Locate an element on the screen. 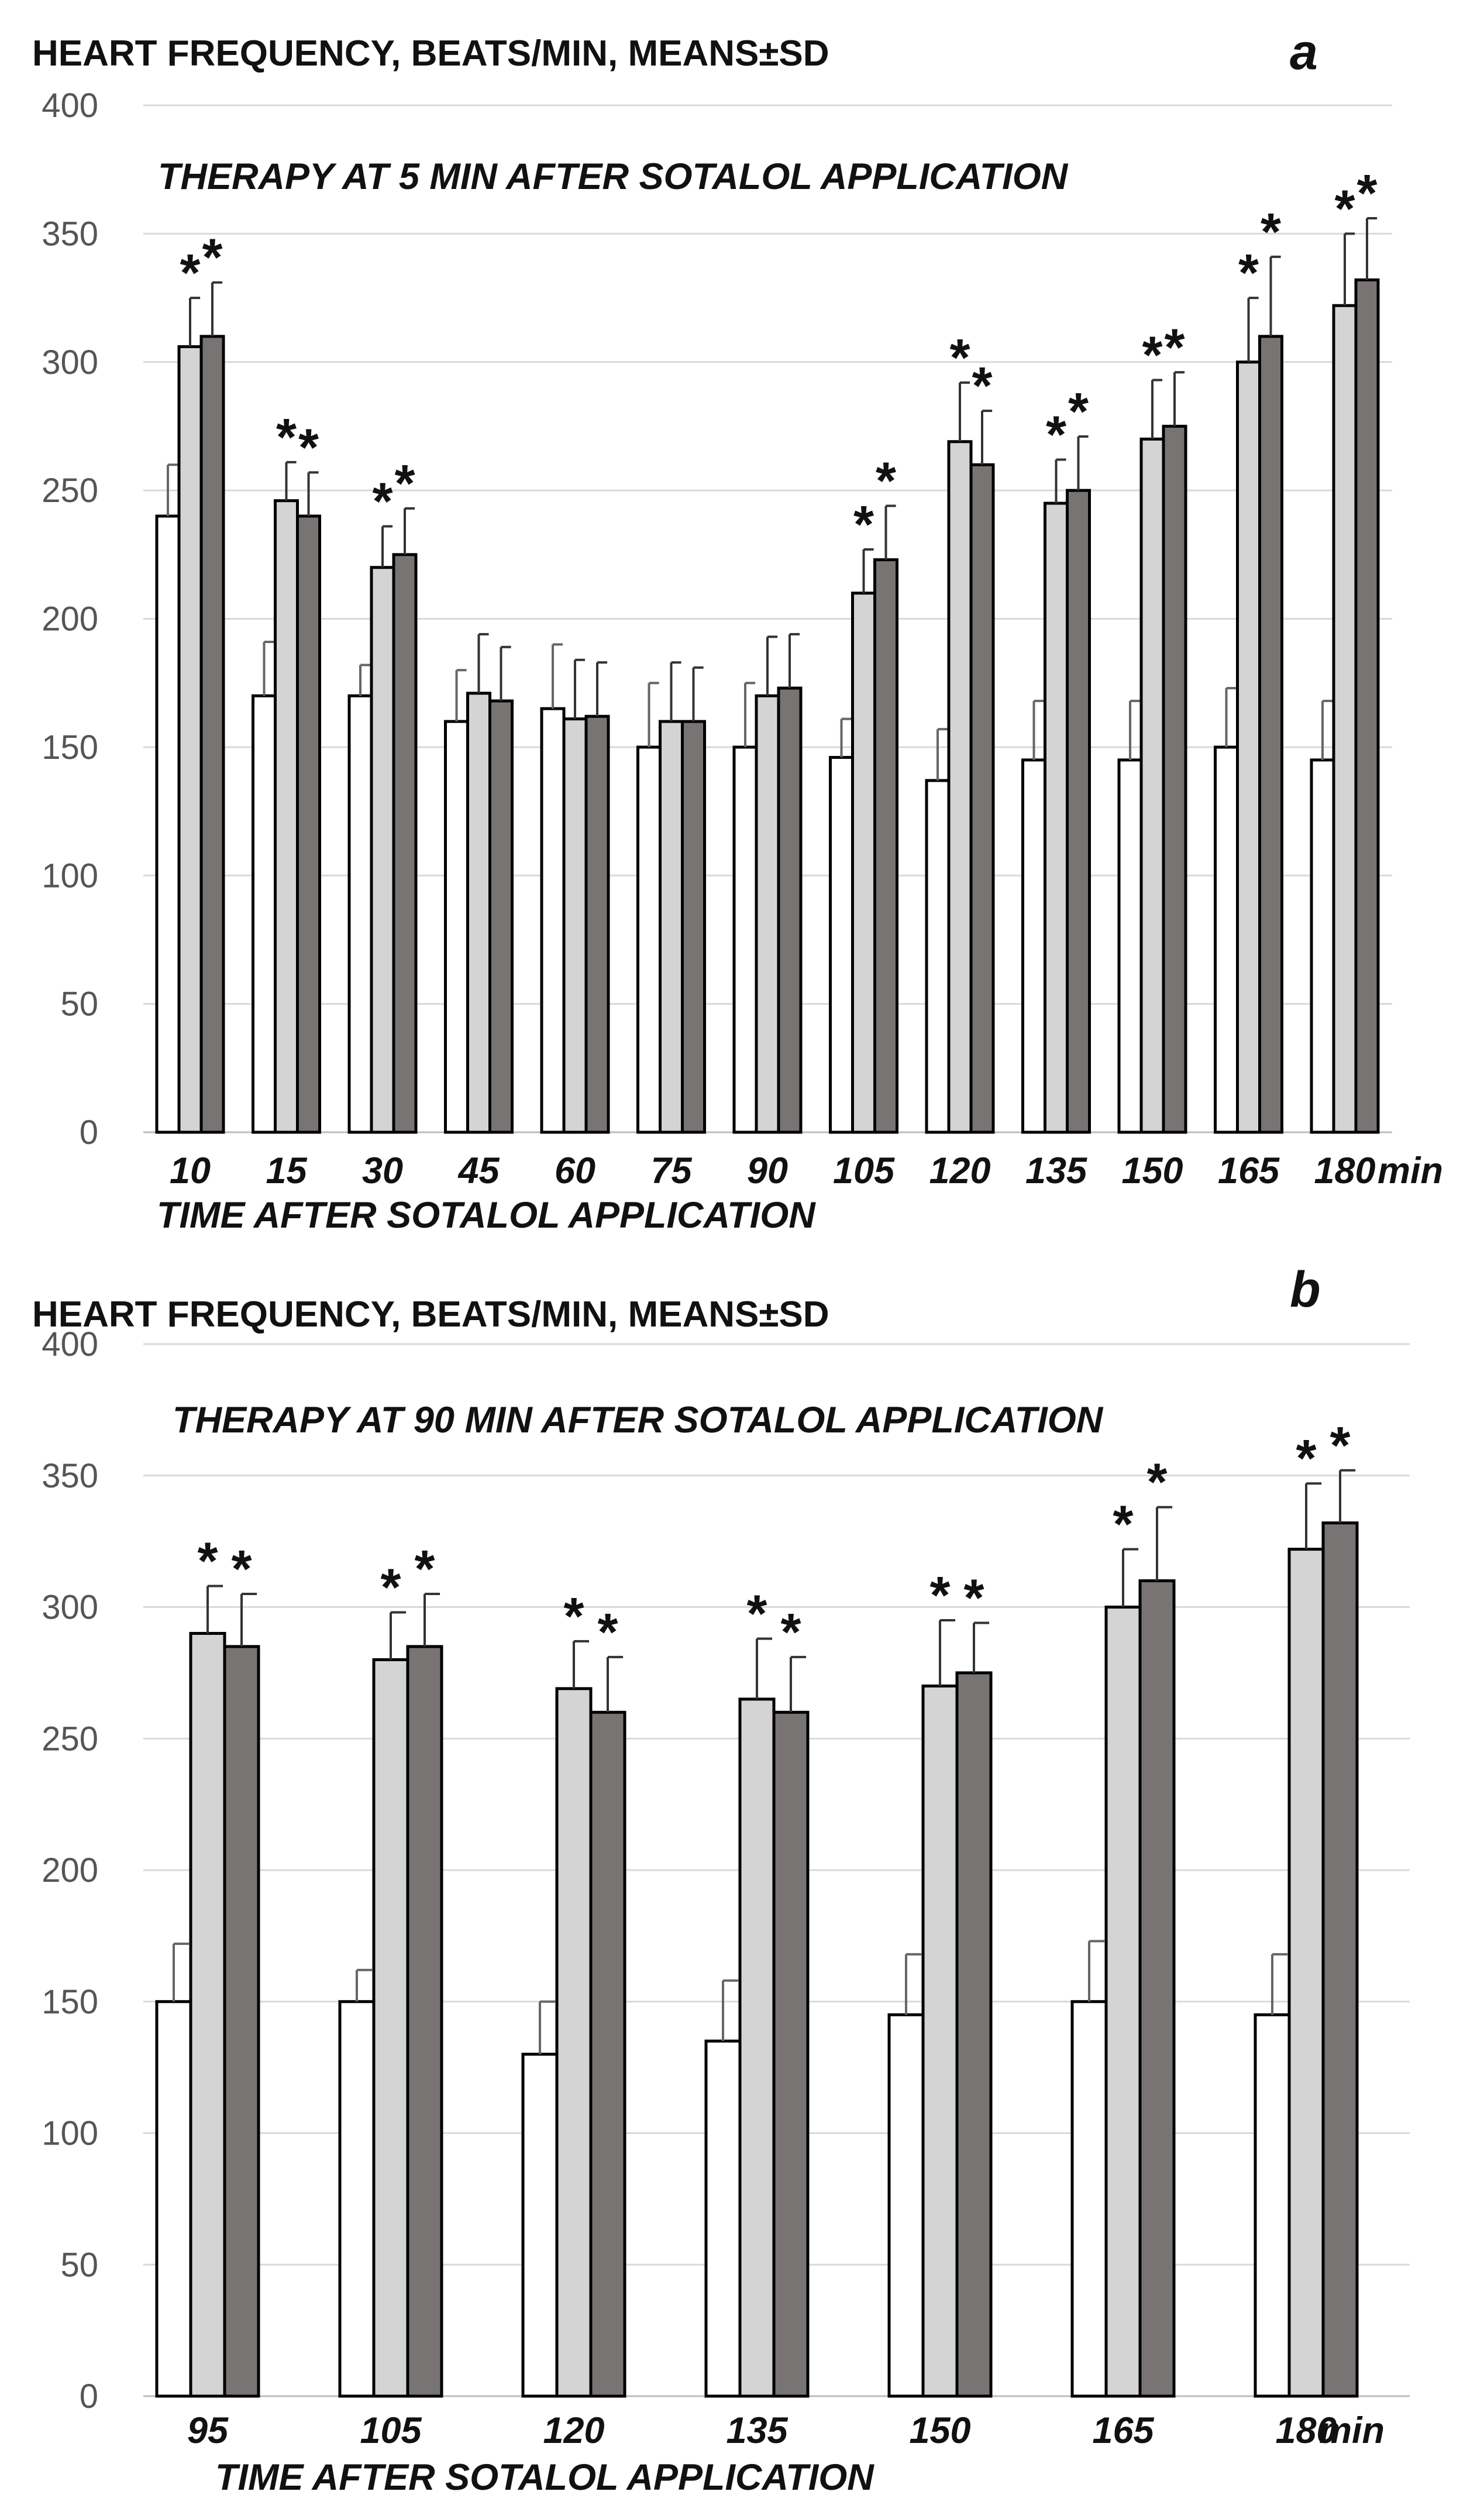  panel-a-bar-60-series2 is located at coordinates (575, 925).